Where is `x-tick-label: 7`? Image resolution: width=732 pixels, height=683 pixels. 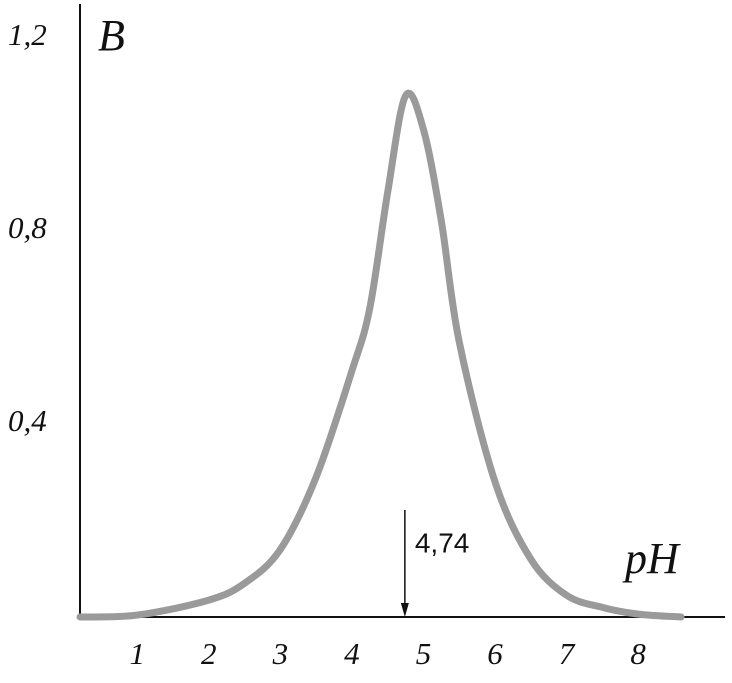 x-tick-label: 7 is located at coordinates (567, 653).